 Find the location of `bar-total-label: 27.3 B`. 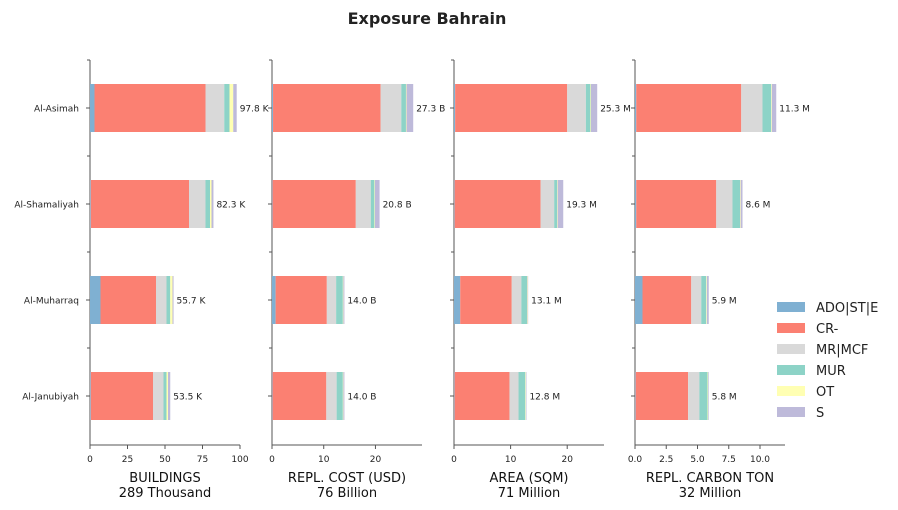

bar-total-label: 27.3 B is located at coordinates (430, 110).